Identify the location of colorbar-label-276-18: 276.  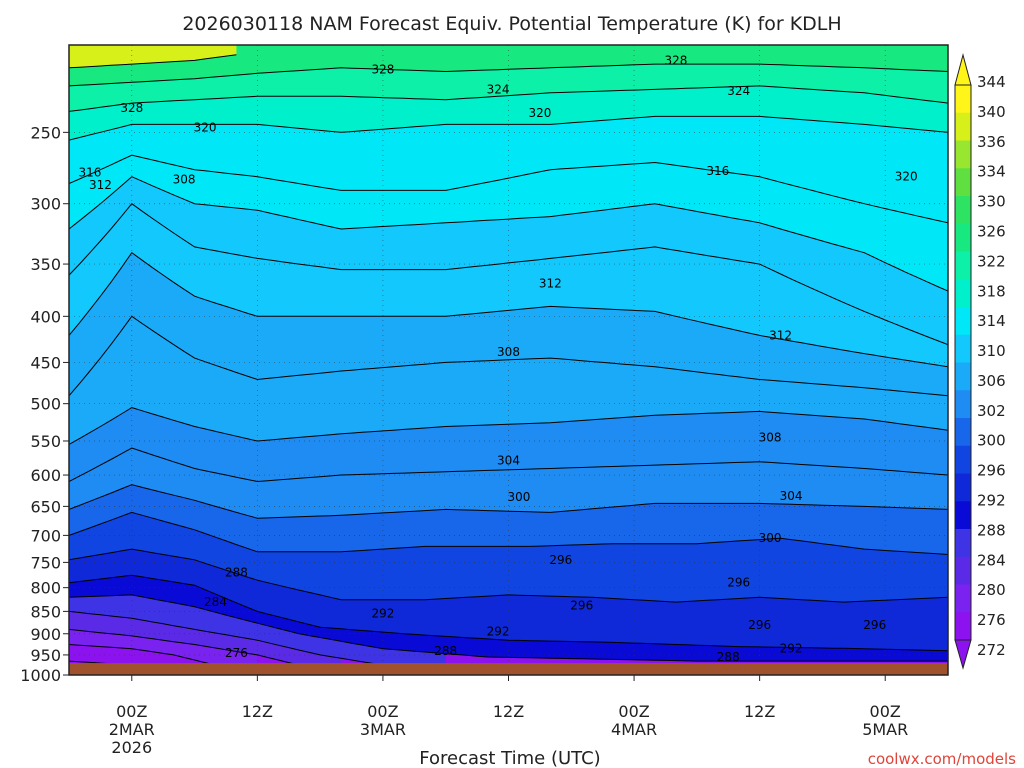
(991, 620).